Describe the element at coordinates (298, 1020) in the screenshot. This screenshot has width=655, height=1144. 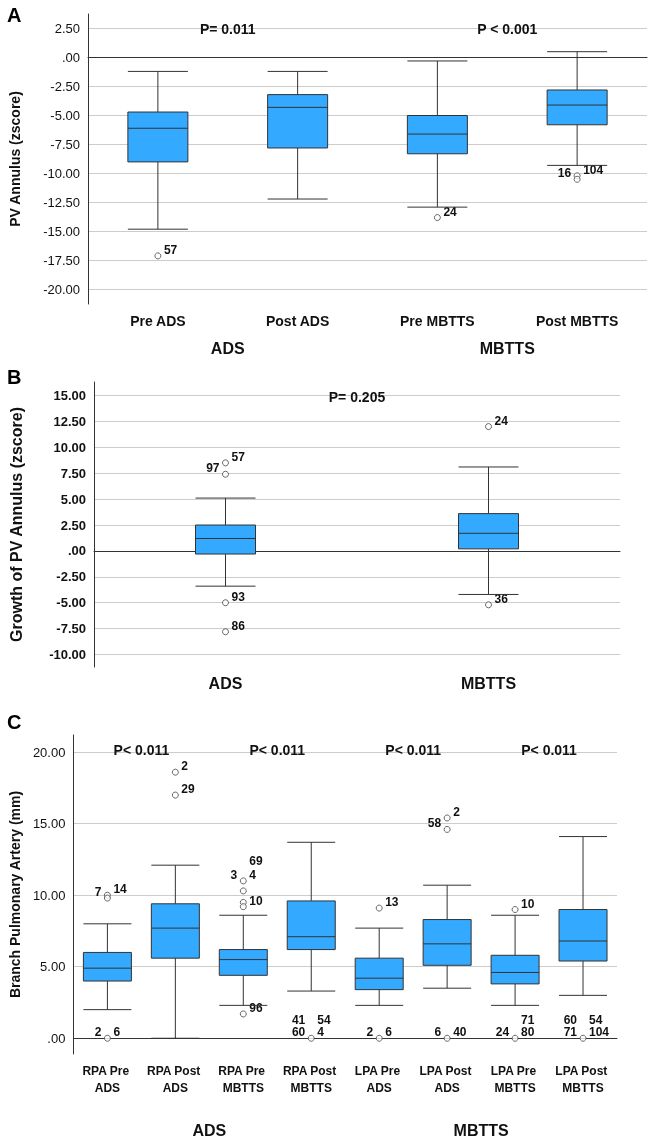
I see `annotation: 41` at that location.